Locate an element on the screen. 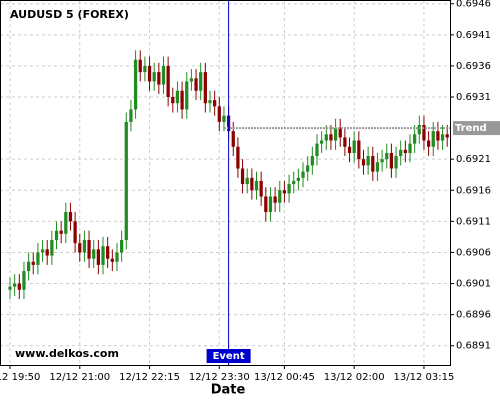  chart-title: AUDUSD 5 (FOREX) is located at coordinates (69, 14).